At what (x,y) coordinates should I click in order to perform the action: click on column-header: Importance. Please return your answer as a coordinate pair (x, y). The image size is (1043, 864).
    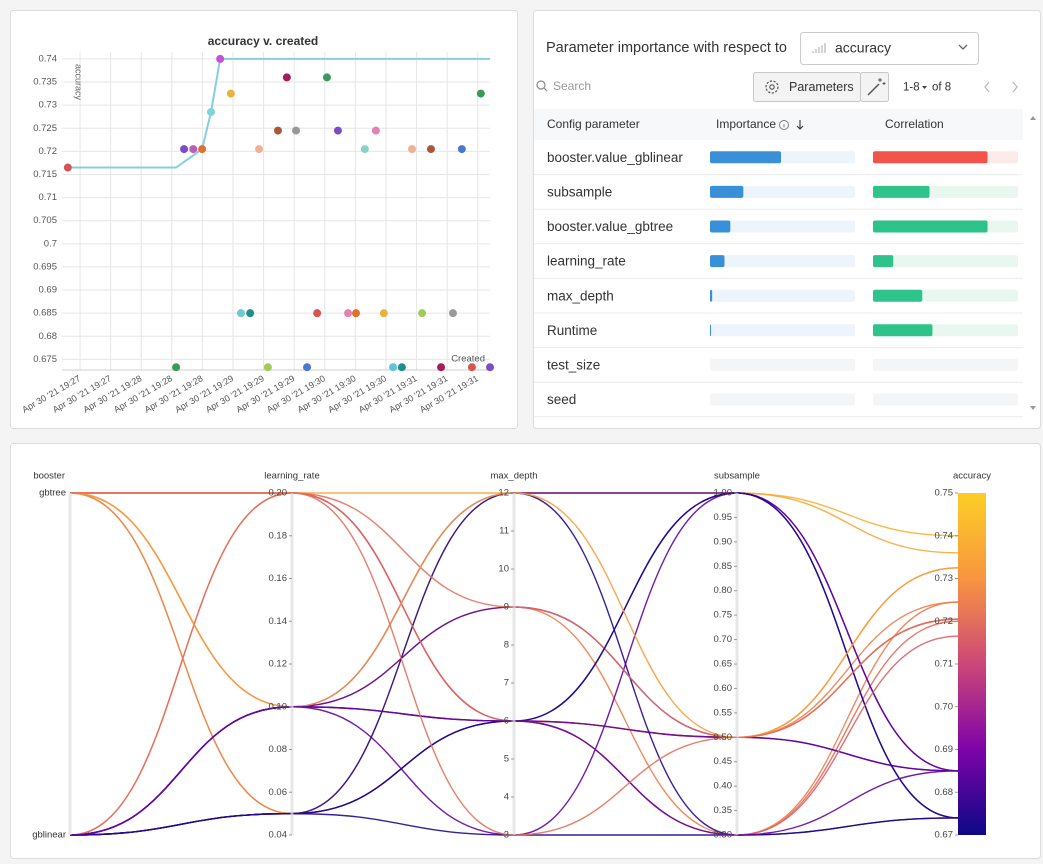
    Looking at the image, I should click on (746, 124).